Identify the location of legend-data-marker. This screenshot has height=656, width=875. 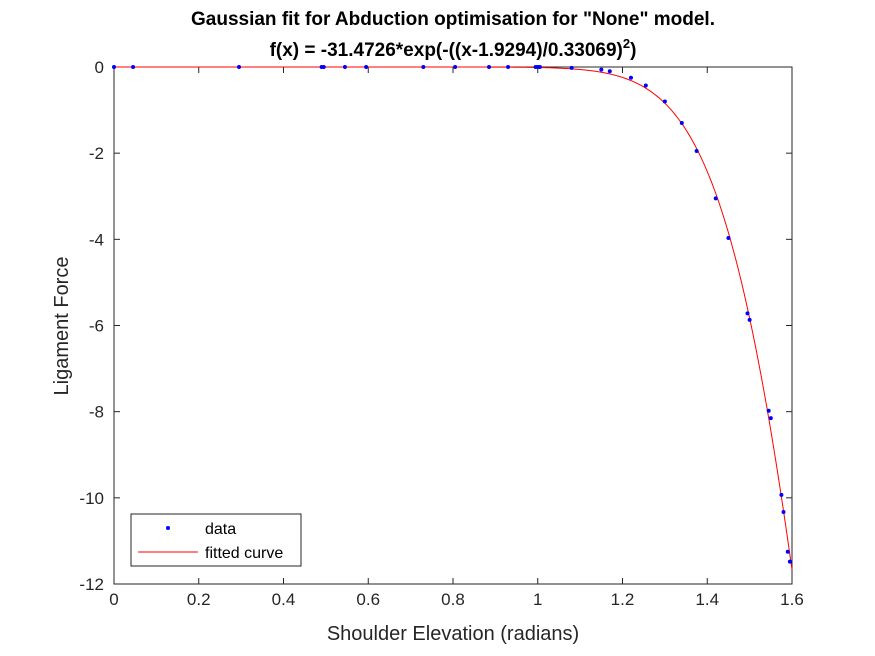
(168, 528).